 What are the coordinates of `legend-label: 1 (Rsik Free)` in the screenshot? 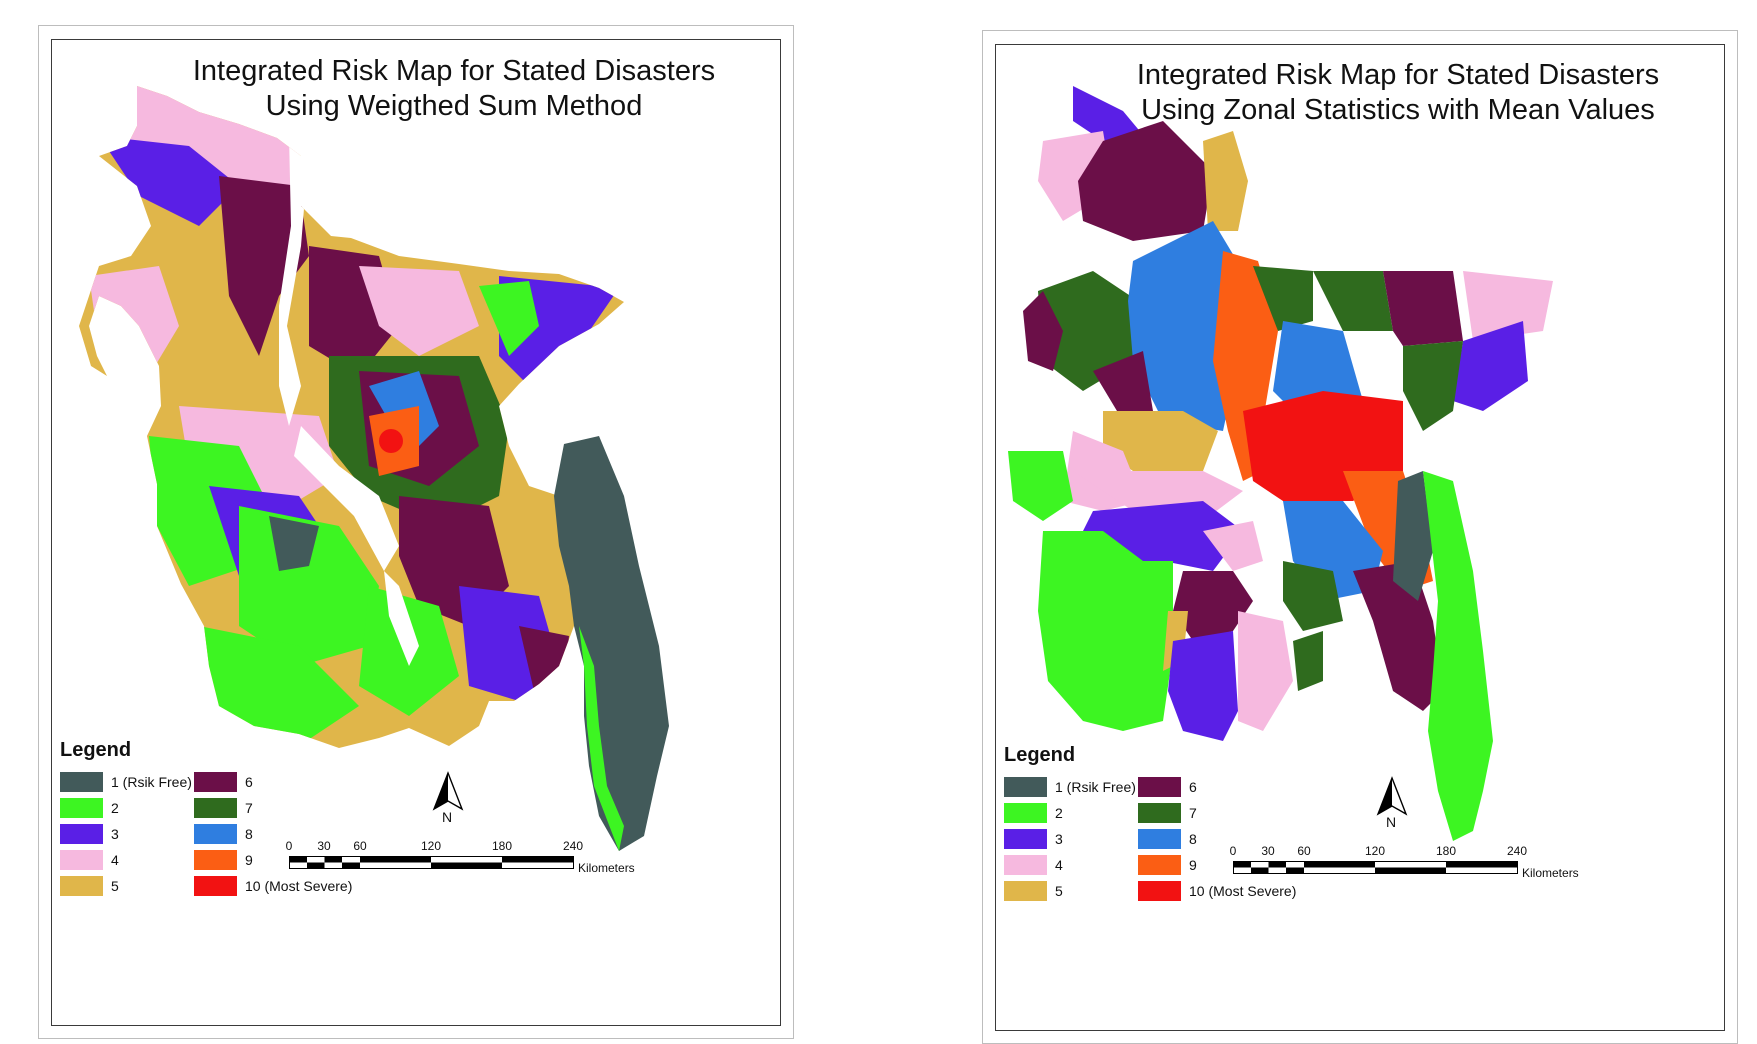 It's located at (151, 782).